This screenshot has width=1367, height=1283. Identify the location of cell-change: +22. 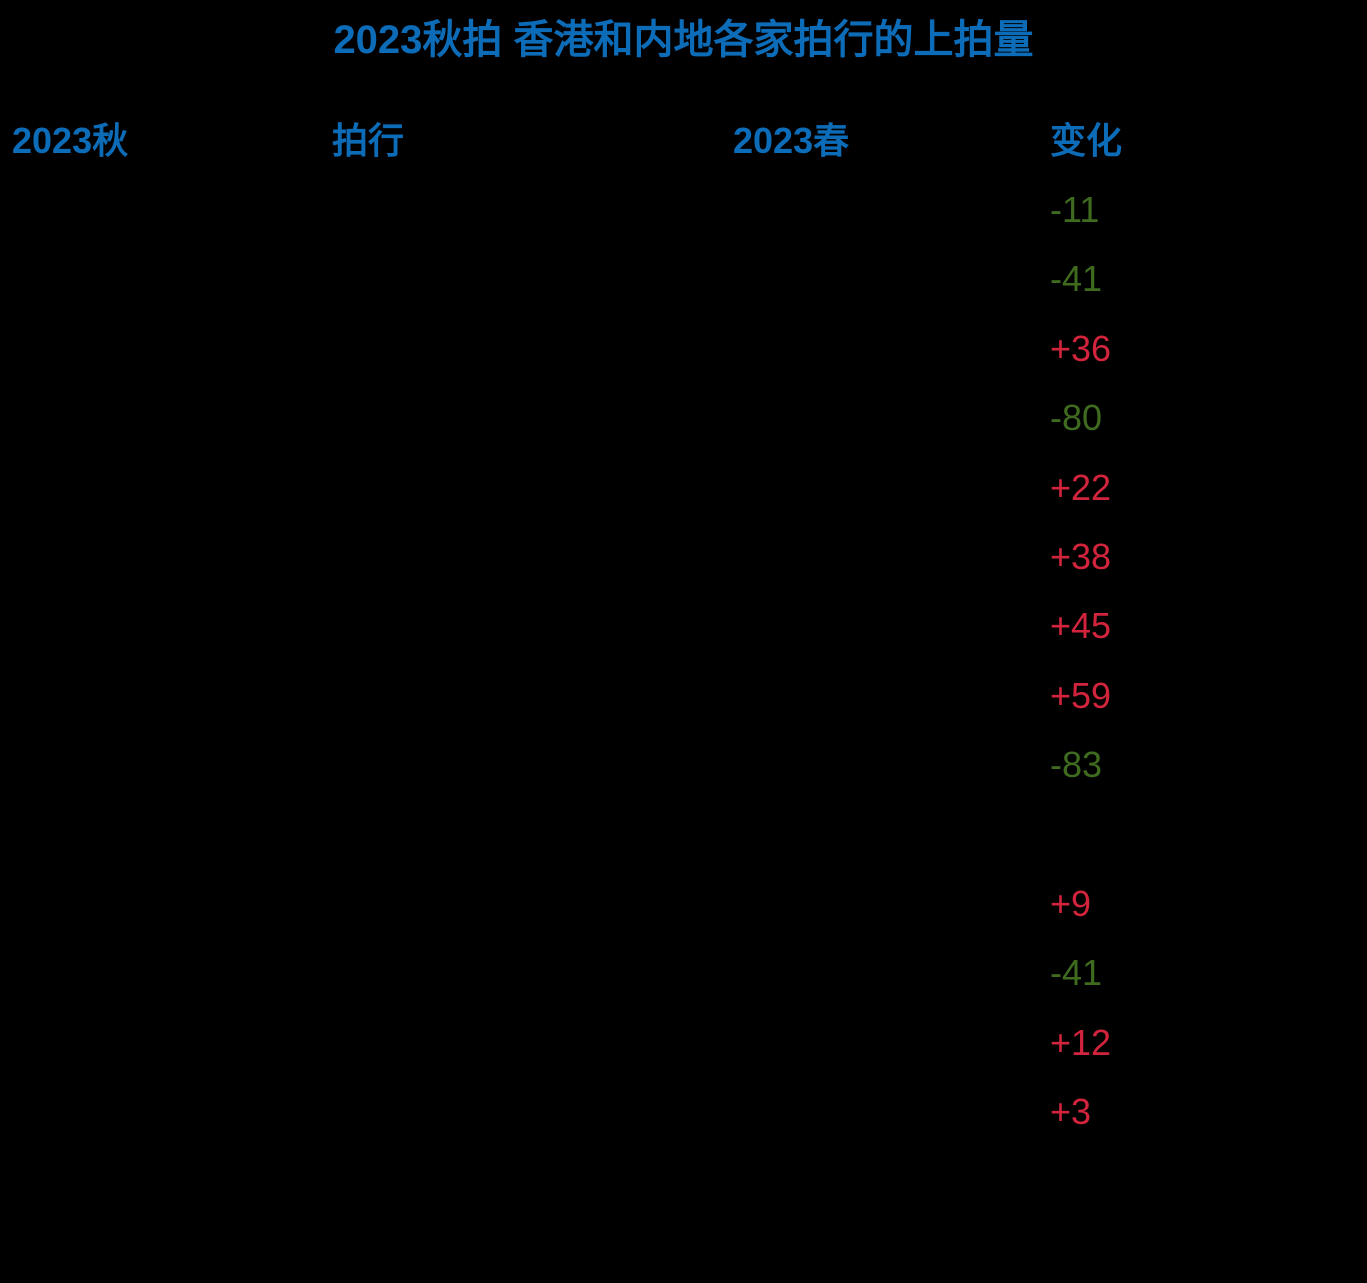
(1081, 487).